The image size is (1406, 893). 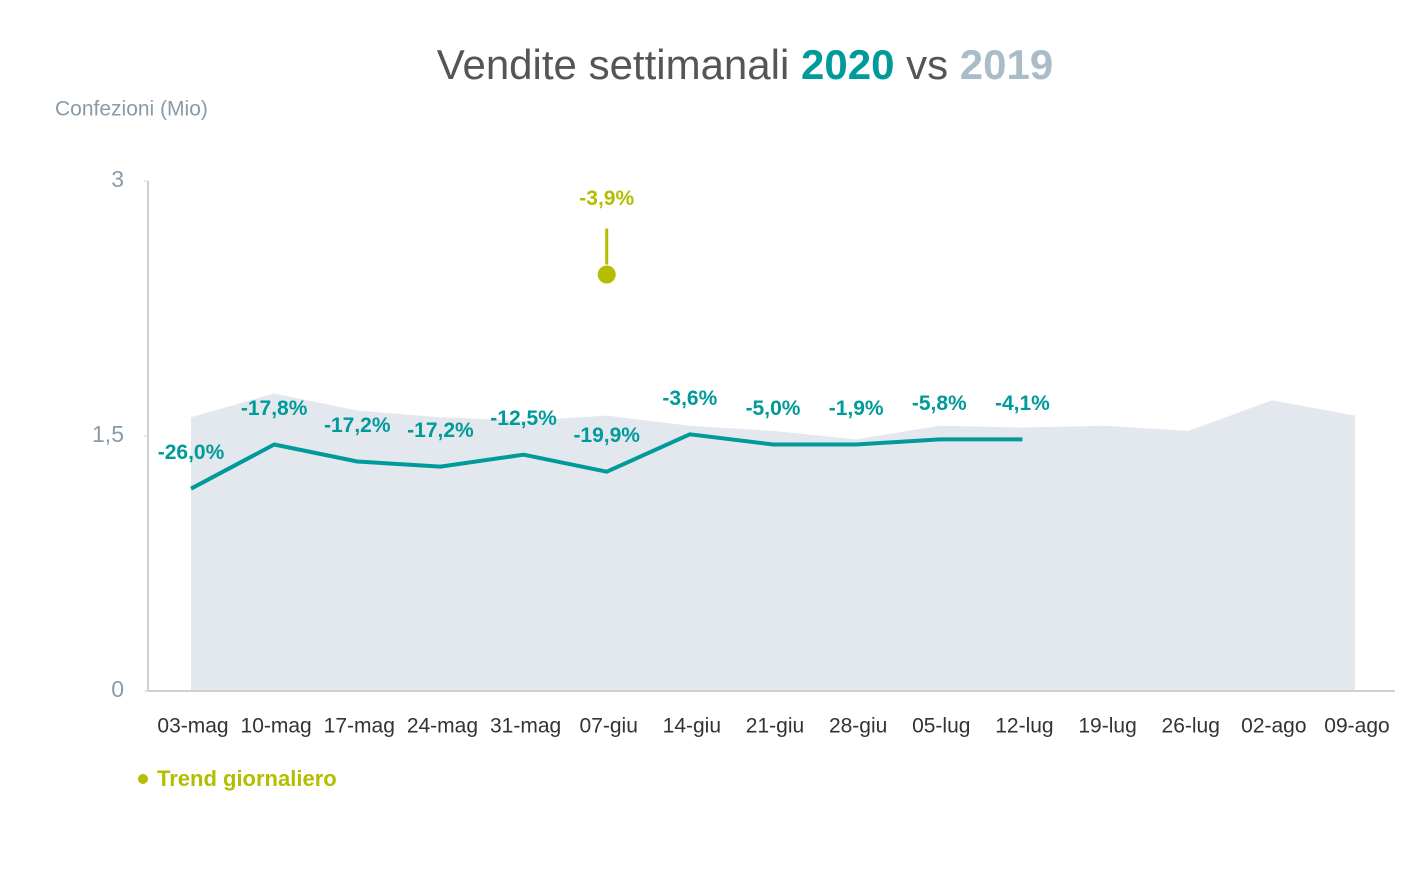 I want to click on x-tick-label: 12-lug, so click(x=1024, y=726).